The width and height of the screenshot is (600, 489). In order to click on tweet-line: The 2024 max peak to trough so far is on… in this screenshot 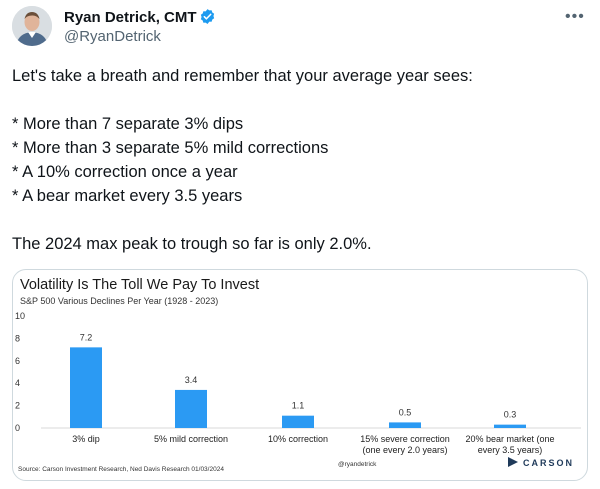, I will do `click(192, 244)`.